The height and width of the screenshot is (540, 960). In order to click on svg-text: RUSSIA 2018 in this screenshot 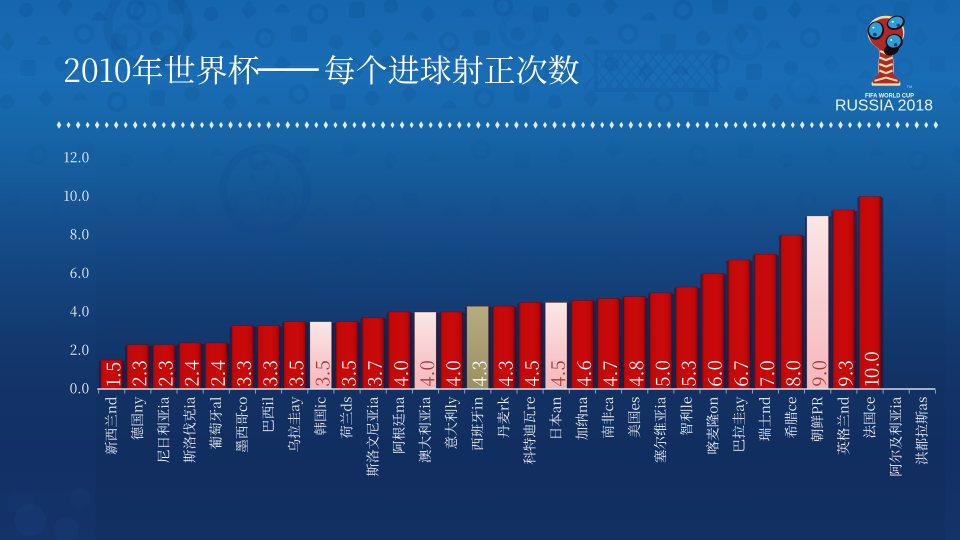, I will do `click(884, 105)`.